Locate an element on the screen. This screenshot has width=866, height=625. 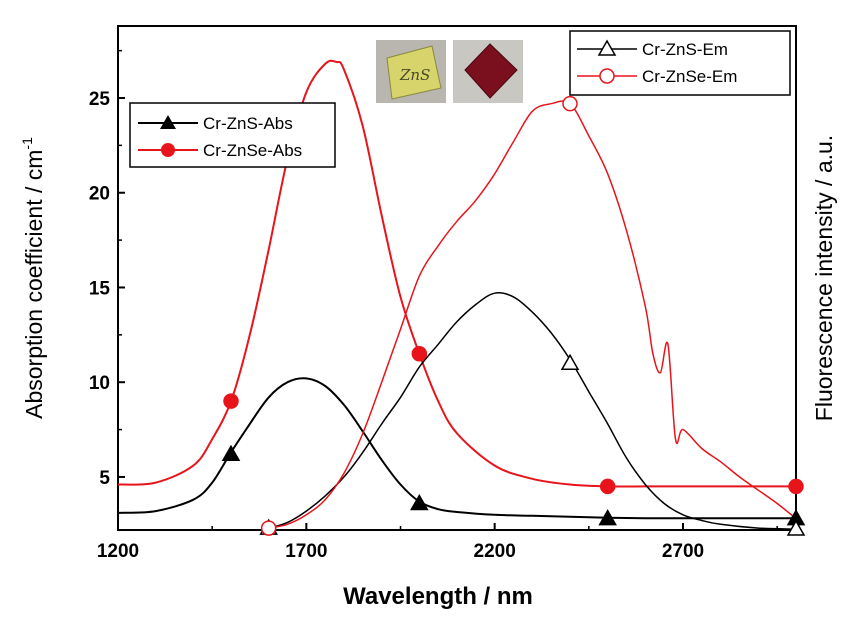
zns-photo-label: ZnS is located at coordinates (414, 75).